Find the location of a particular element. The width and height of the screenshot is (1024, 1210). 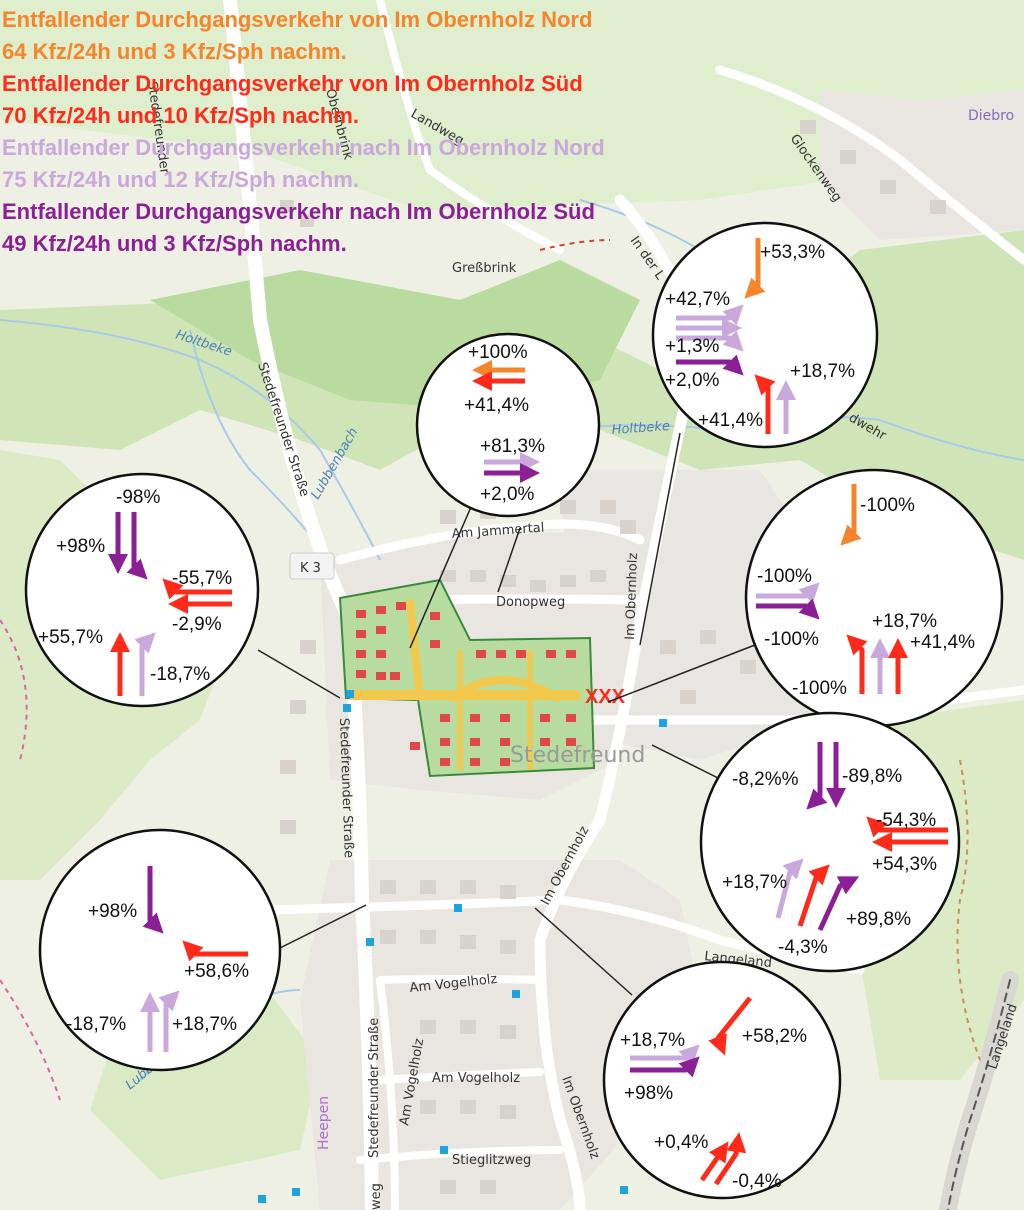

label-stedefreund: Stedefreund is located at coordinates (577, 755).